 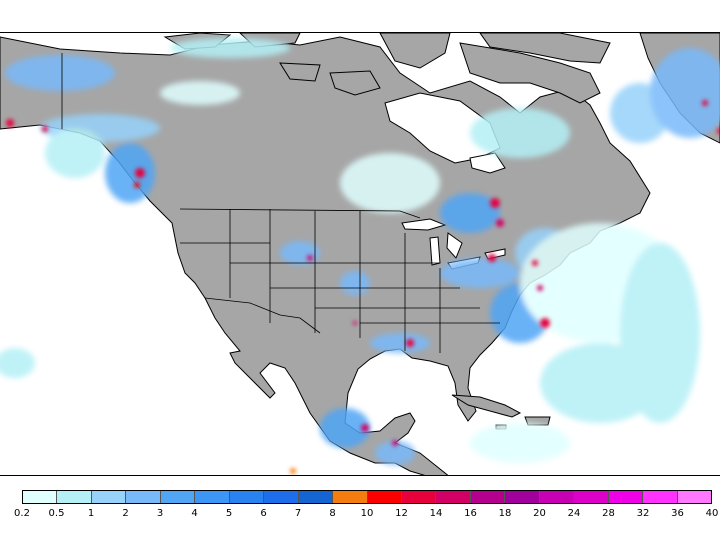 I want to click on colorbar-tick-label: 20, so click(x=539, y=513).